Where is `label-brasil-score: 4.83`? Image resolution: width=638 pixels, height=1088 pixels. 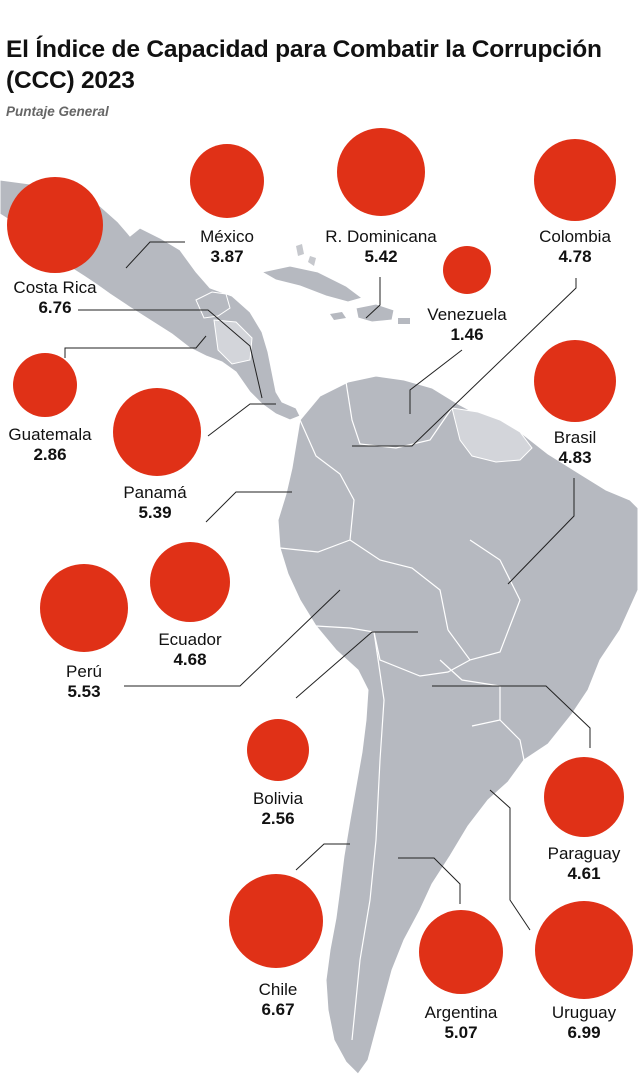 label-brasil-score: 4.83 is located at coordinates (574, 457).